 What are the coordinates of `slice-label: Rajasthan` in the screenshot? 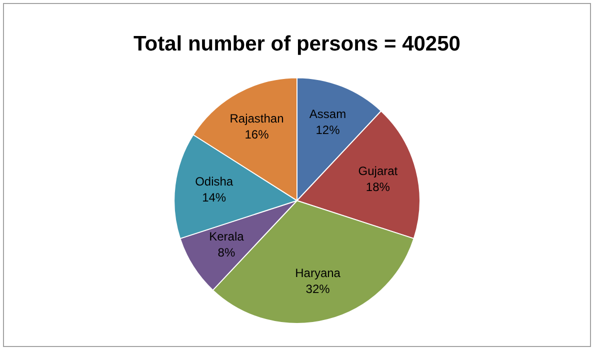 It's located at (257, 119).